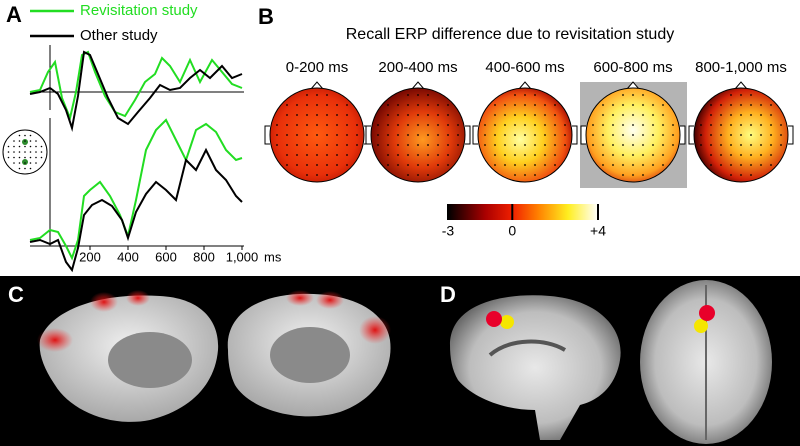 The width and height of the screenshot is (800, 446). Describe the element at coordinates (523, 212) in the screenshot. I see `colorbar` at that location.